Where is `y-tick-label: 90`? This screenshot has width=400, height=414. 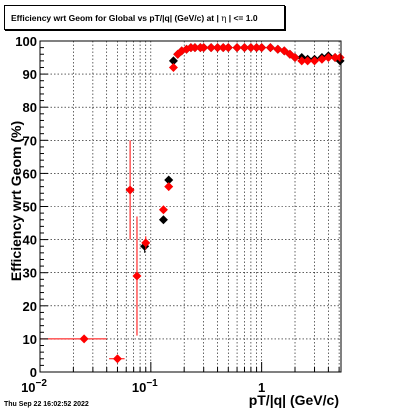 y-tick-label: 90 is located at coordinates (30, 74).